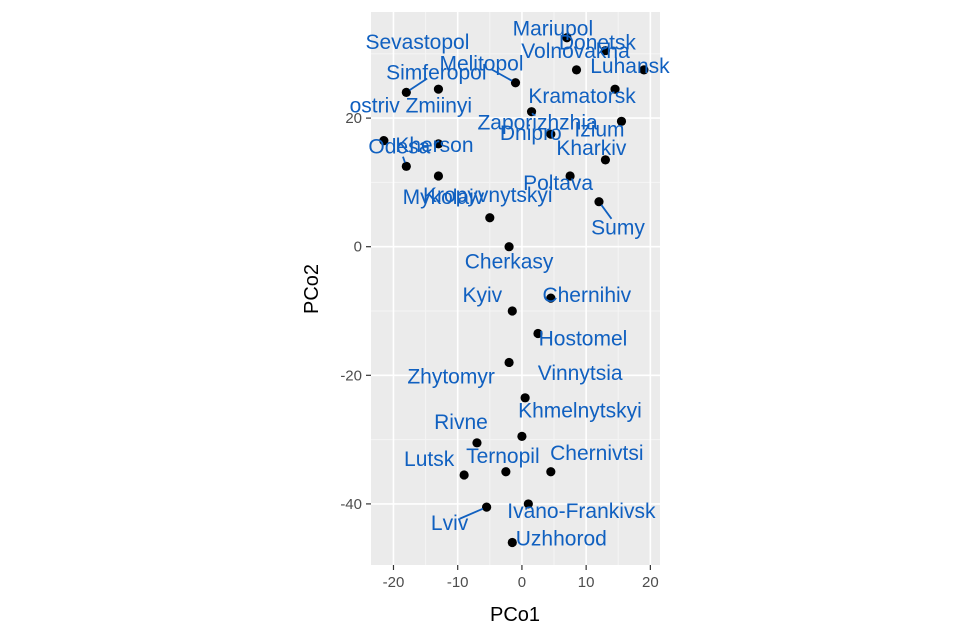  What do you see at coordinates (436, 72) in the screenshot?
I see `point-label: Simferopol` at bounding box center [436, 72].